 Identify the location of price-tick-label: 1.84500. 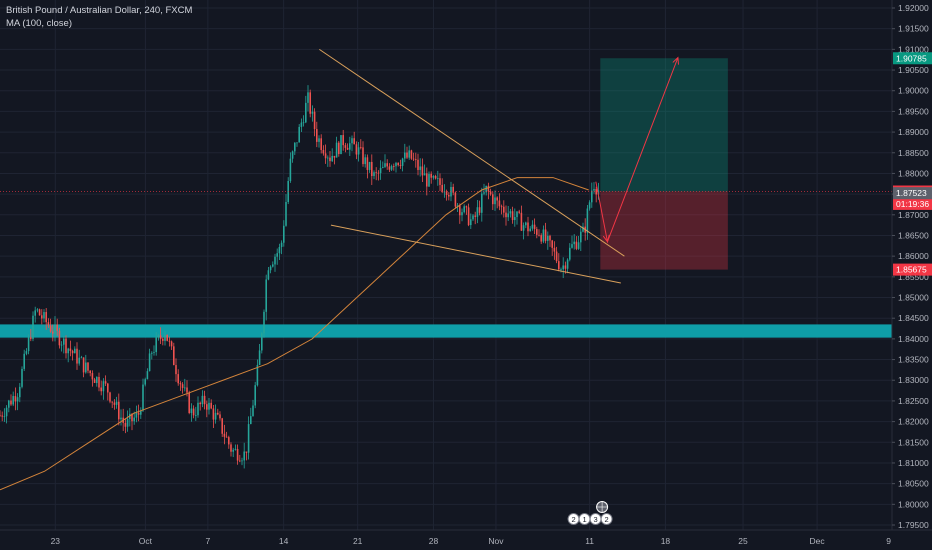
(913, 318).